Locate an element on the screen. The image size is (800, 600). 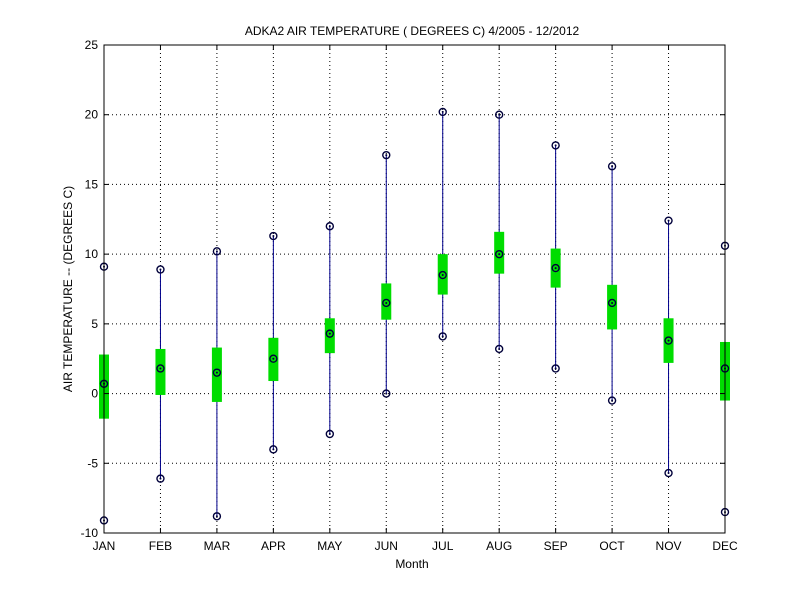
min-marker-aug is located at coordinates (499, 349).